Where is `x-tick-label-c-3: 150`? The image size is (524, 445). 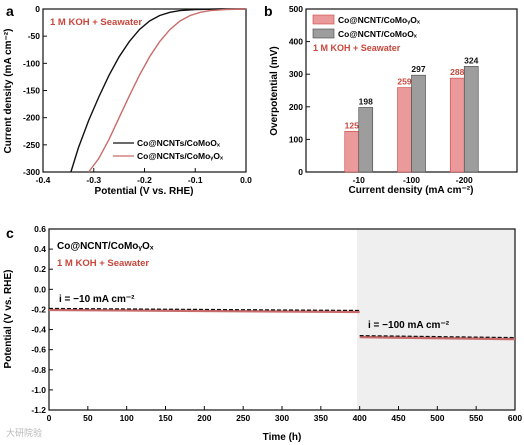 x-tick-label-c-3: 150 is located at coordinates (165, 418).